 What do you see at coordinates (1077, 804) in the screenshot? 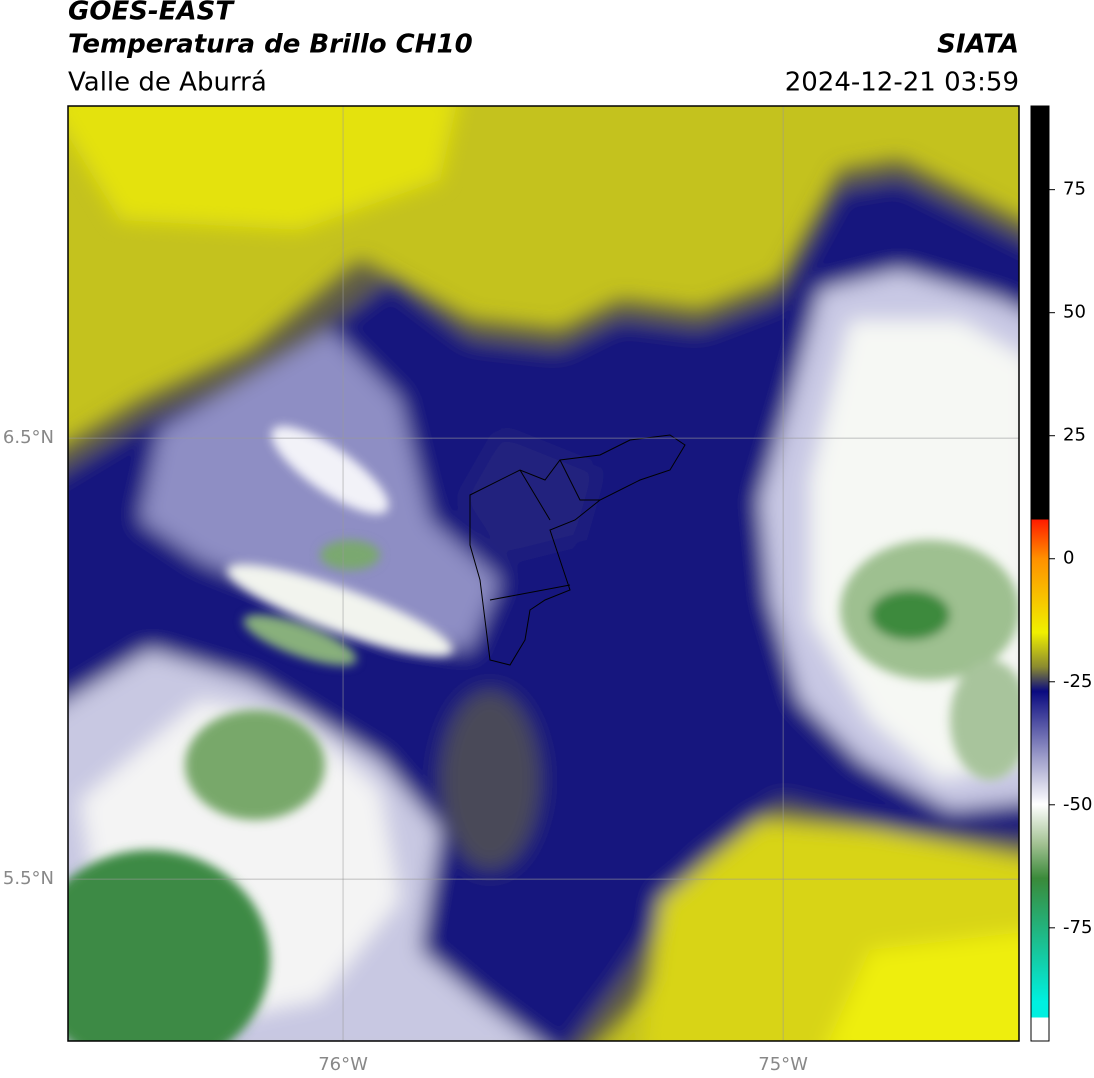
I see `colorbar-tick-label: -50` at bounding box center [1077, 804].